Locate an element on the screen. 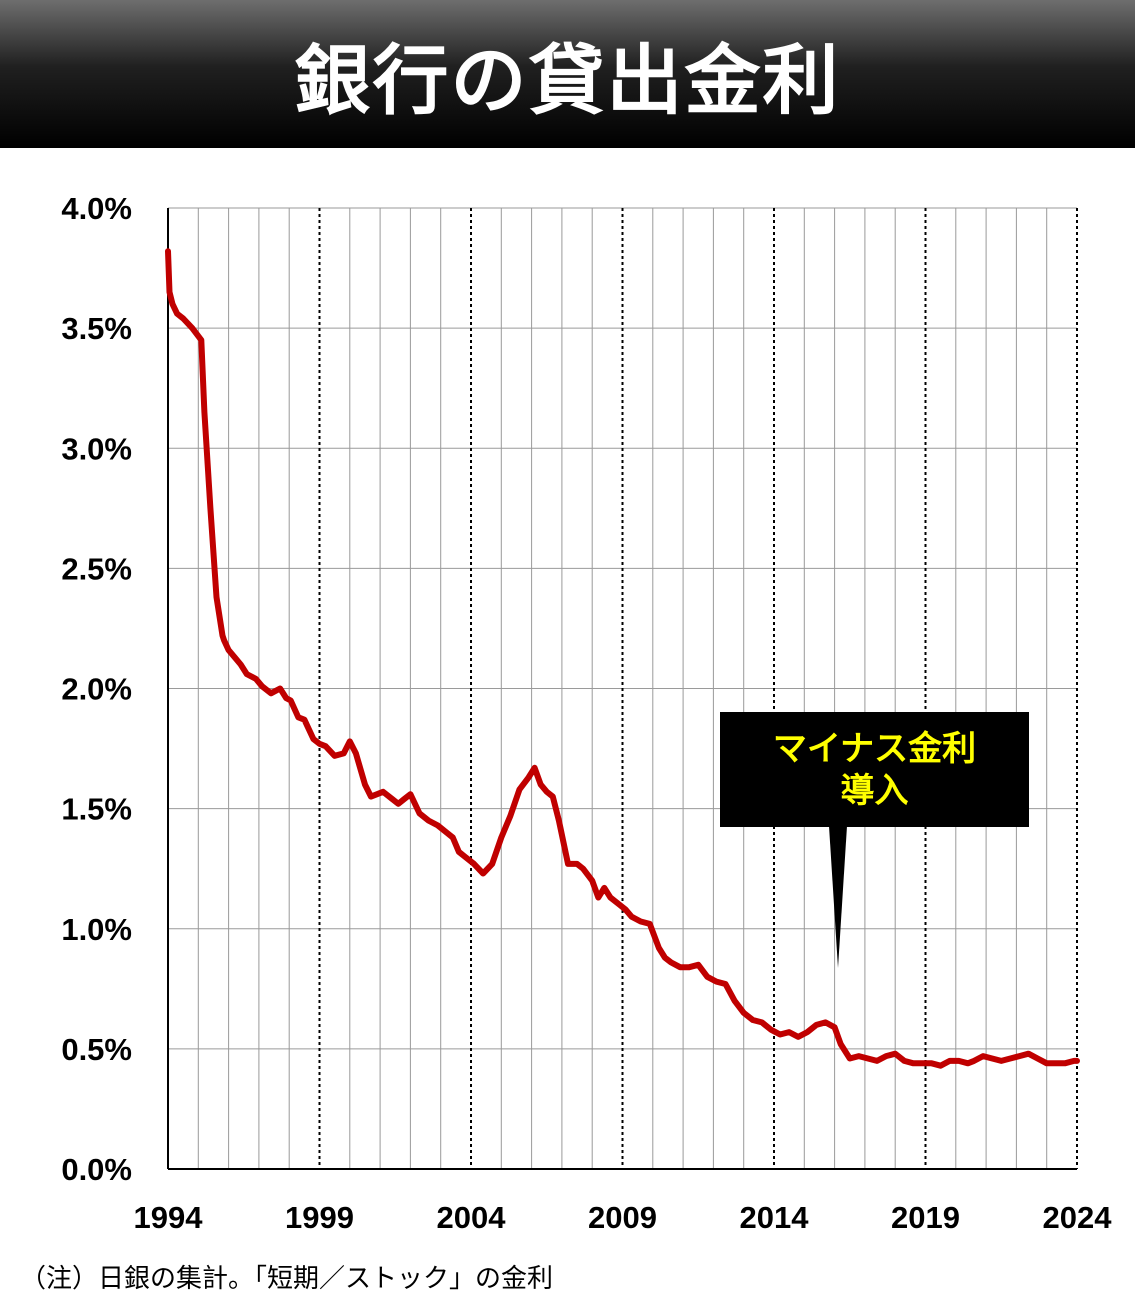  y-tick-label: 2.0% is located at coordinates (96, 689).